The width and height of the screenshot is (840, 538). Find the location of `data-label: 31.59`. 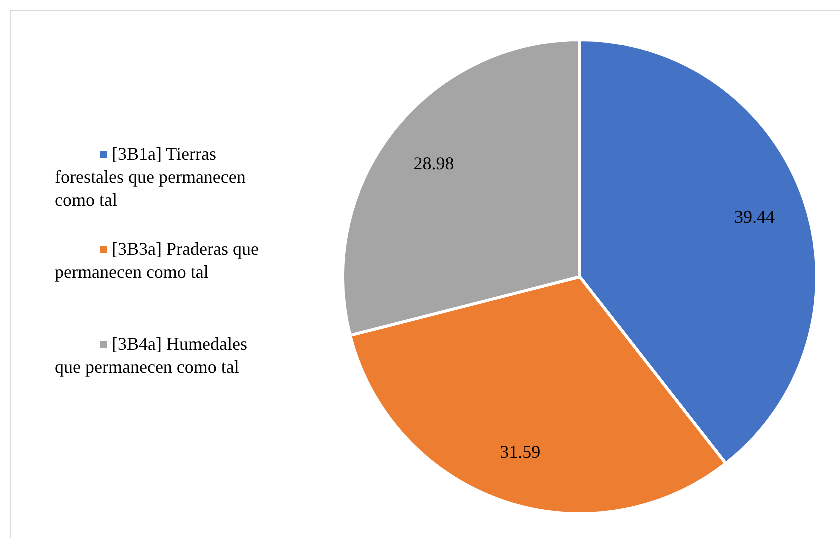

data-label: 31.59 is located at coordinates (520, 452).